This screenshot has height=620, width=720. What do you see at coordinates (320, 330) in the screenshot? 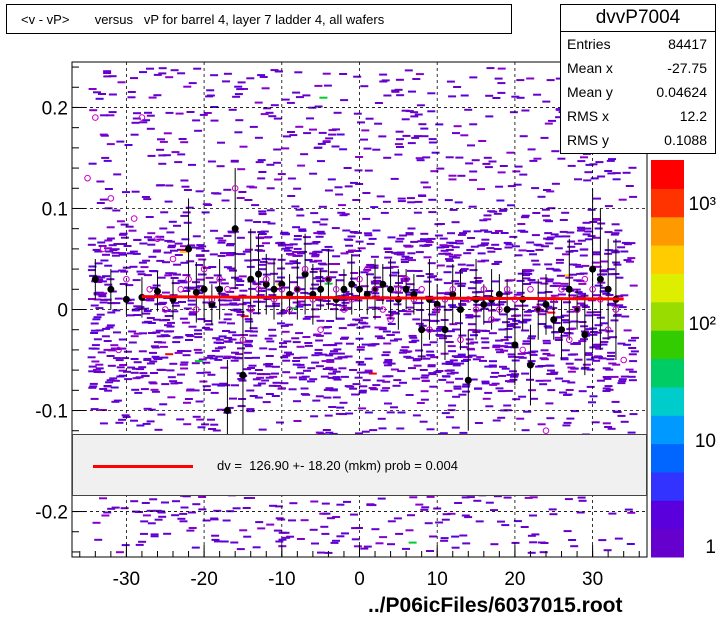
I see `open-marker` at bounding box center [320, 330].